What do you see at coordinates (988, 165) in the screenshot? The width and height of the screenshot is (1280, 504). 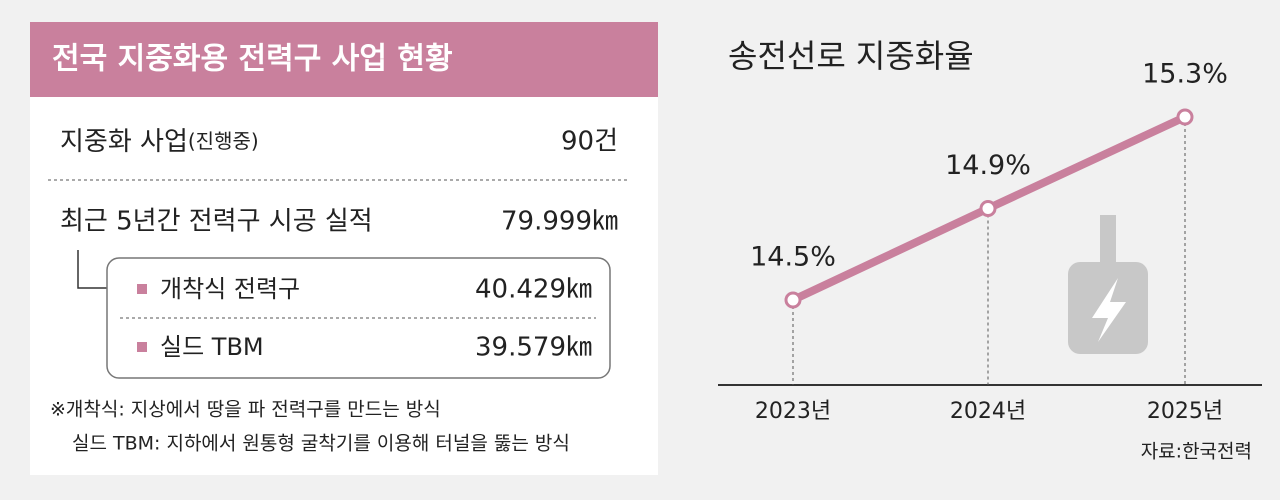 I see `value-label: 14.9%` at bounding box center [988, 165].